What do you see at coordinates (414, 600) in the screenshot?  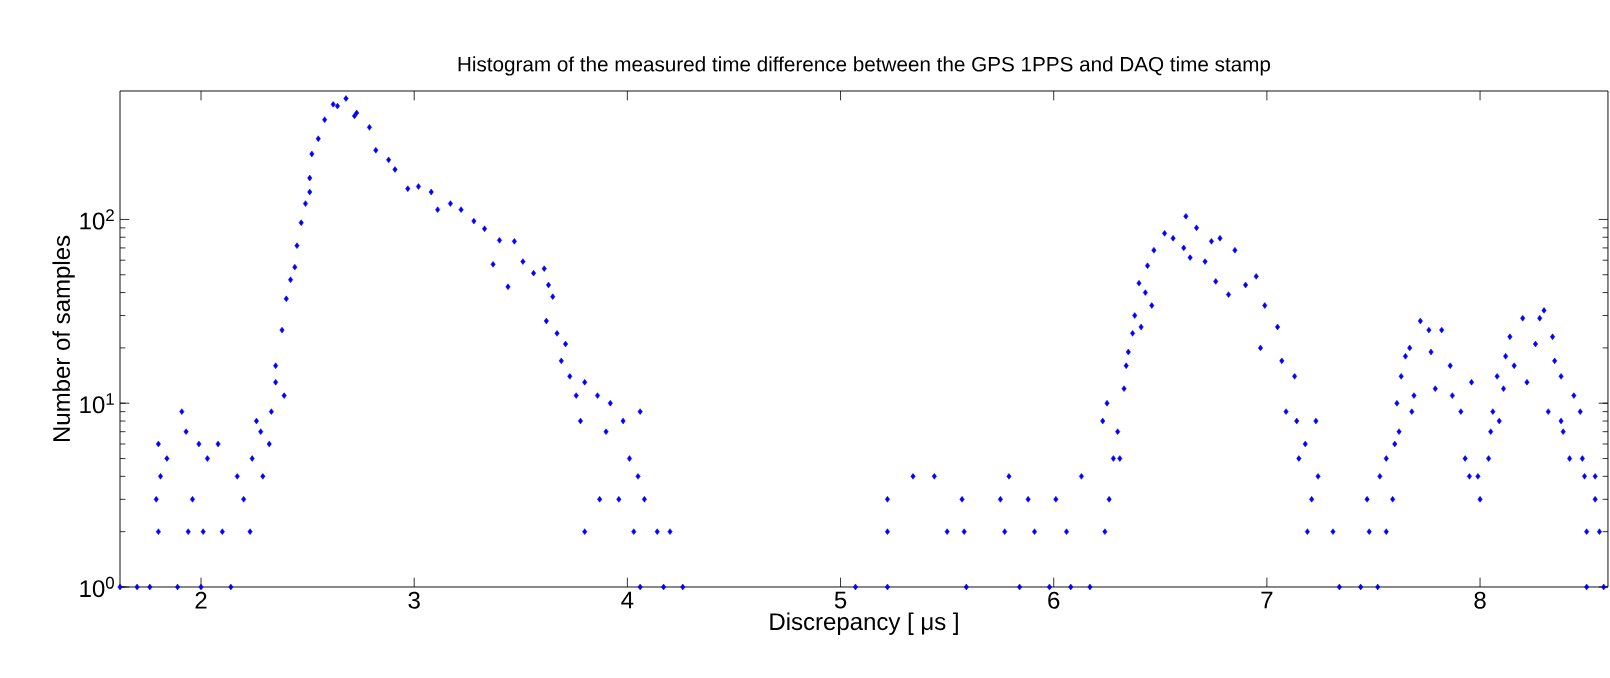 I see `x-tick-label: 3` at bounding box center [414, 600].